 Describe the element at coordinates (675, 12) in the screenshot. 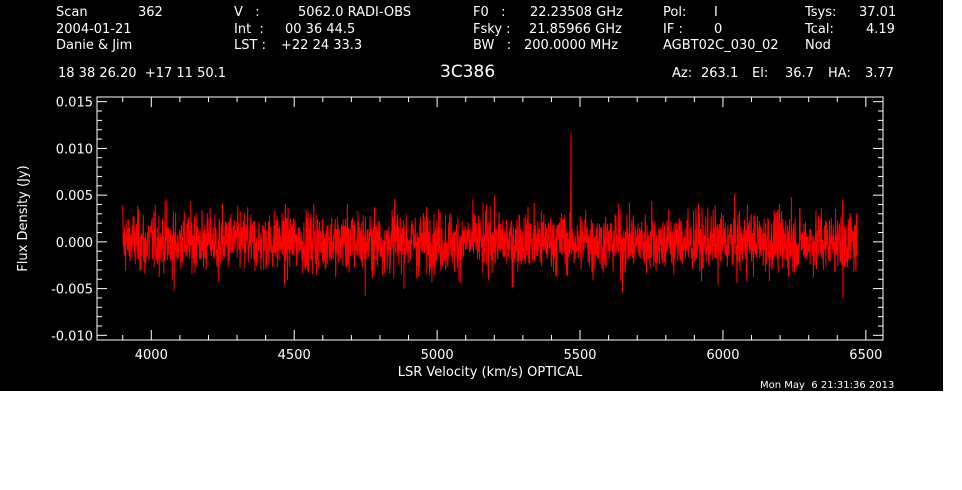

I see `pol-label: Pol:` at that location.